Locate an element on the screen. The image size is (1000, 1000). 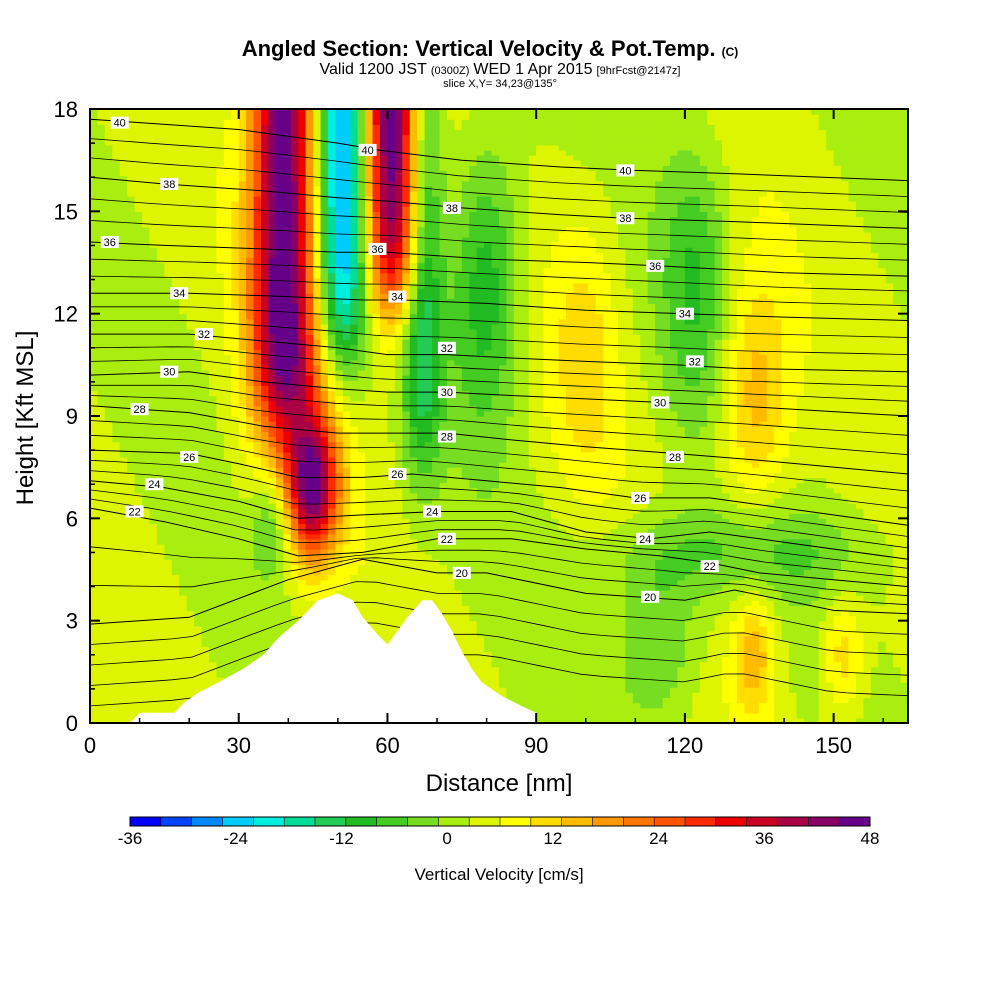
terrain-mask is located at coordinates (313, 658).